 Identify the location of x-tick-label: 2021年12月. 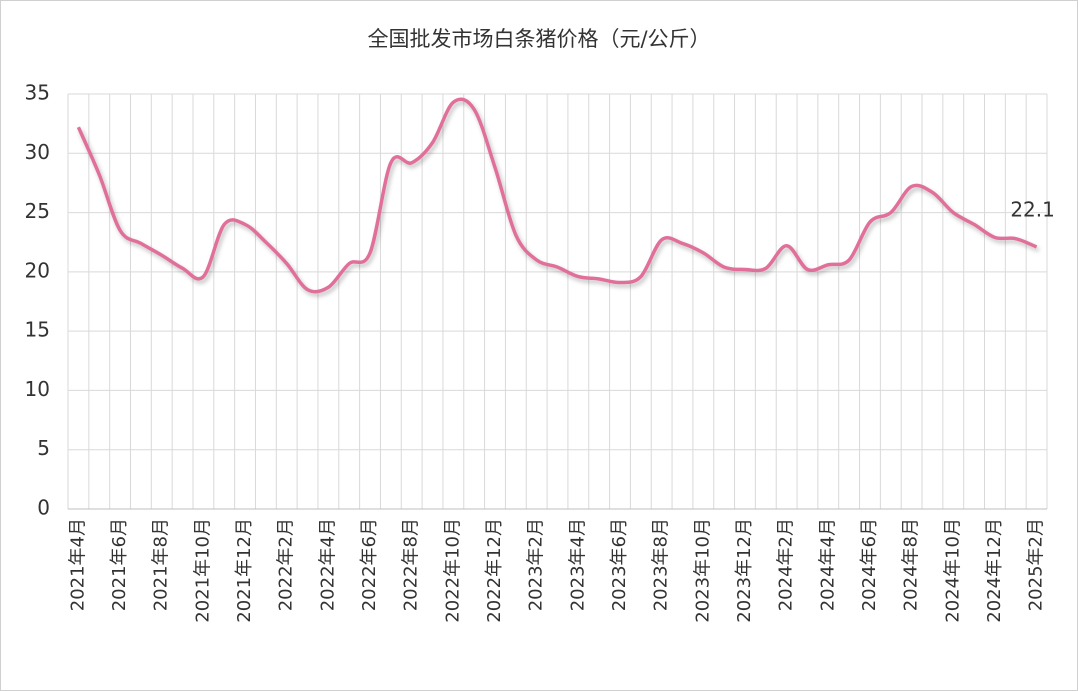
(244, 570).